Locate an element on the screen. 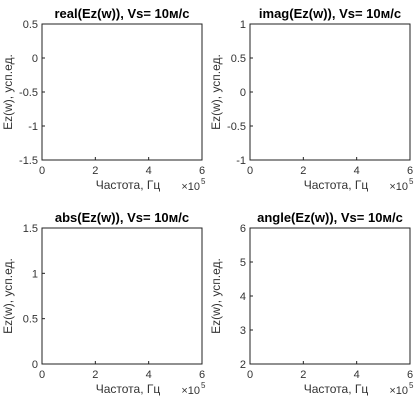 The height and width of the screenshot is (414, 419). y-tick-label: 1.5 is located at coordinates (30, 229).